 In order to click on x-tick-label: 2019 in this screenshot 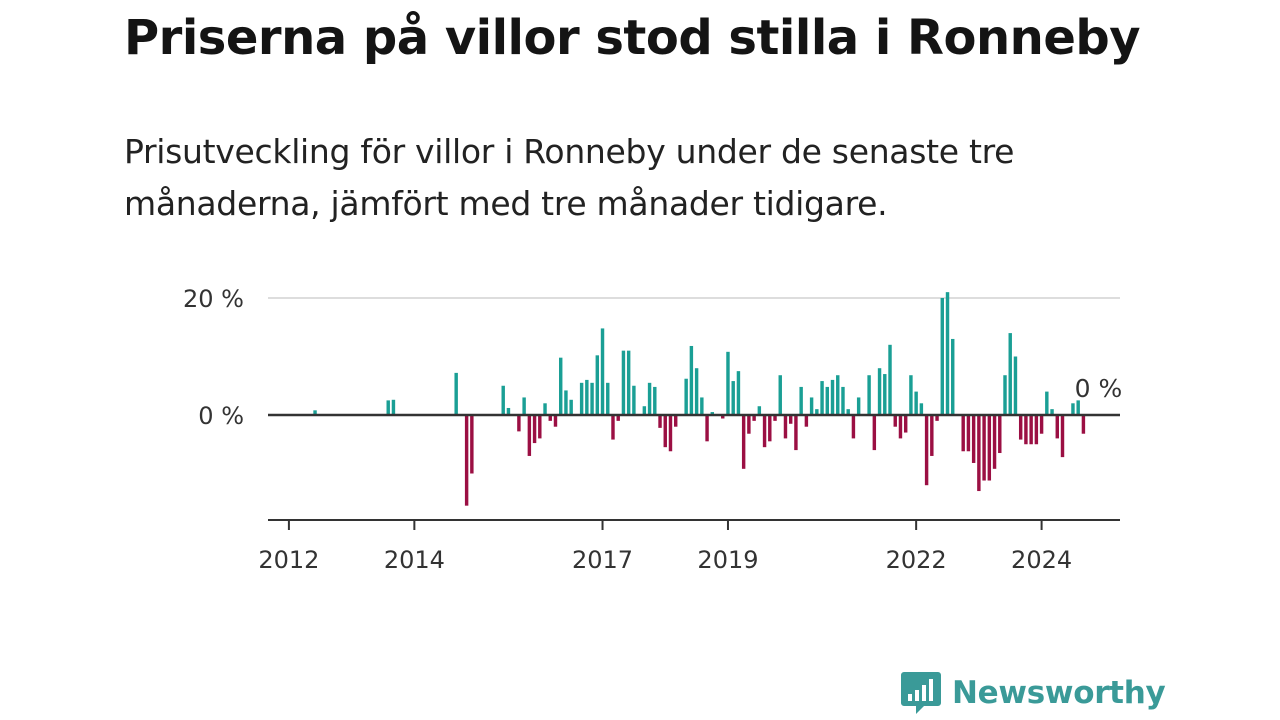, I will do `click(727, 560)`.